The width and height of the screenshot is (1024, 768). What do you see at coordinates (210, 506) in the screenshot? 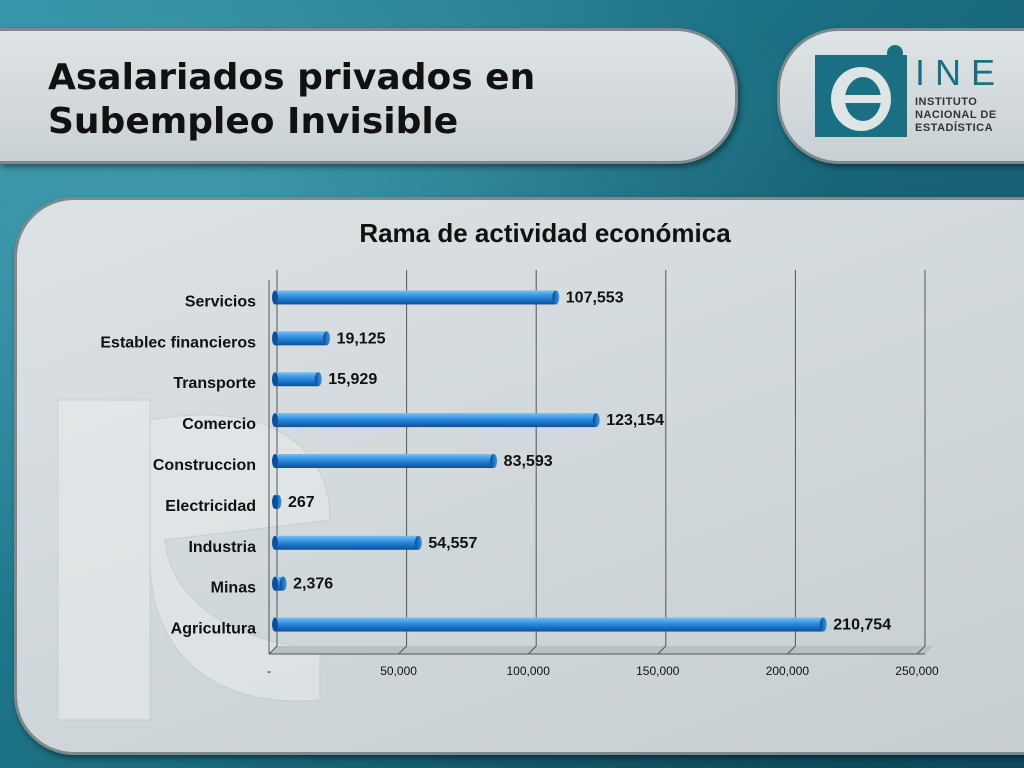
I see `category-label: Electricidad` at bounding box center [210, 506].